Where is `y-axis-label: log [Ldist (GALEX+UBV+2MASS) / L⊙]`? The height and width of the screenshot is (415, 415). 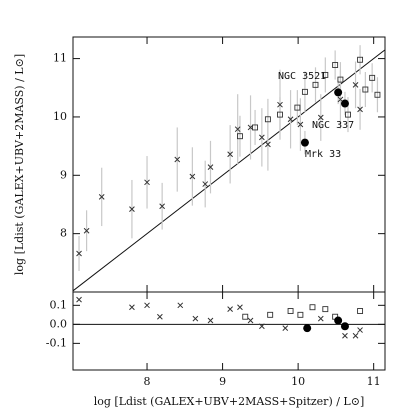
y-axis-label: log [Ldist (GALEX+UBV+2MASS) / L⊙] is located at coordinates (19, 164).